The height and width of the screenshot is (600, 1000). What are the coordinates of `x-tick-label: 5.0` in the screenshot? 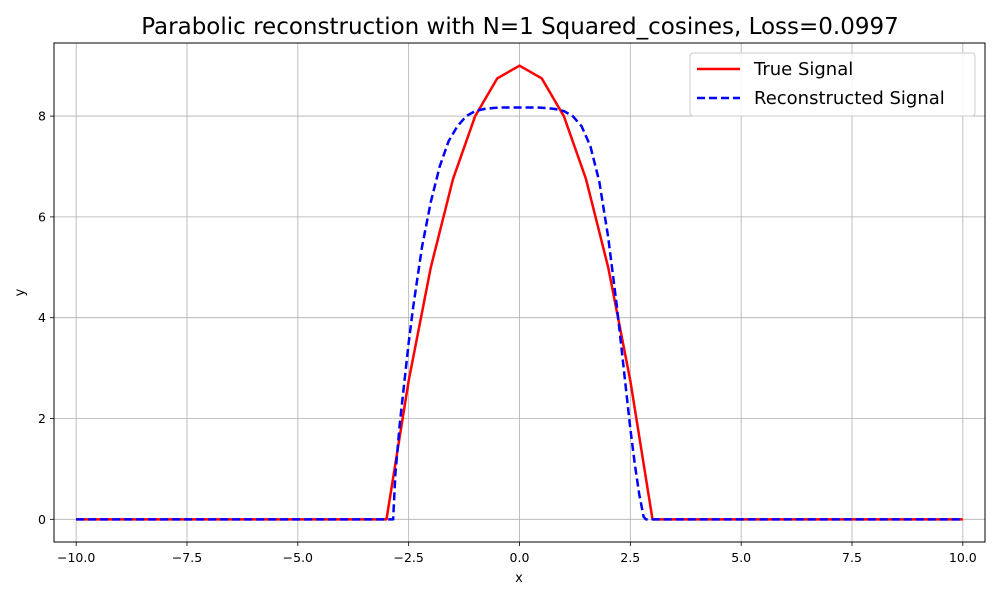 It's located at (741, 557).